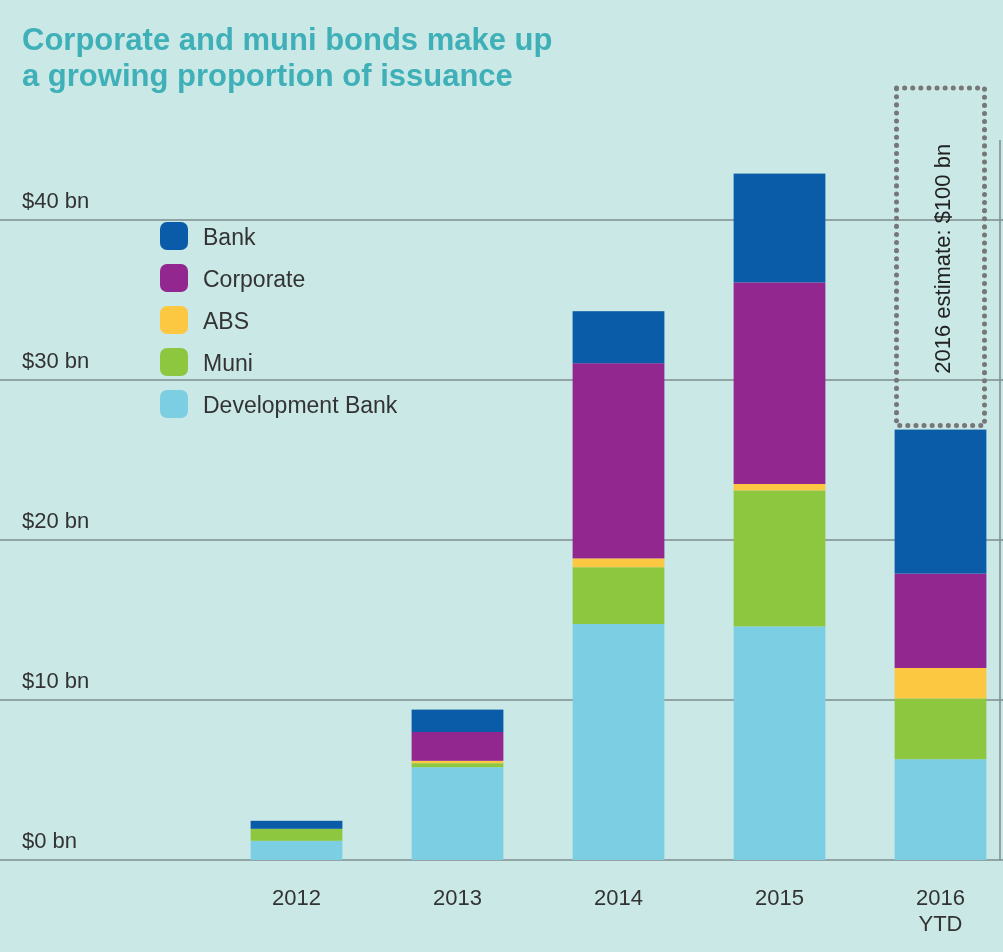  Describe the element at coordinates (56, 680) in the screenshot. I see `y-tick-label: $10 bn` at that location.